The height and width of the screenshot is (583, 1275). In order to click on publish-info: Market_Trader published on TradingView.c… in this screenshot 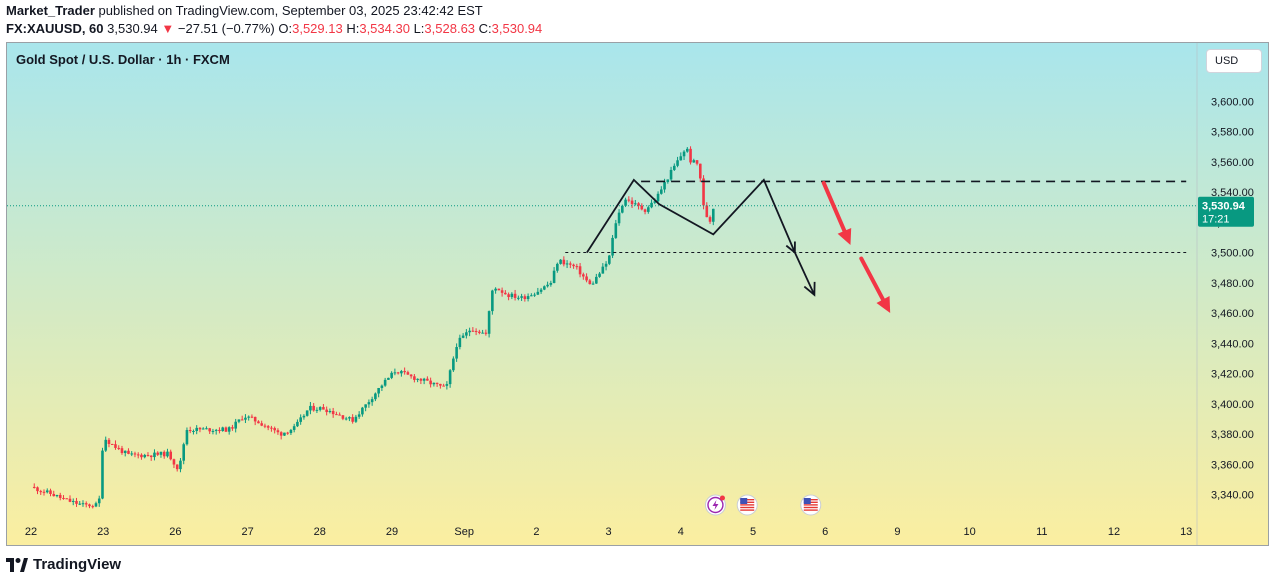, I will do `click(244, 10)`.